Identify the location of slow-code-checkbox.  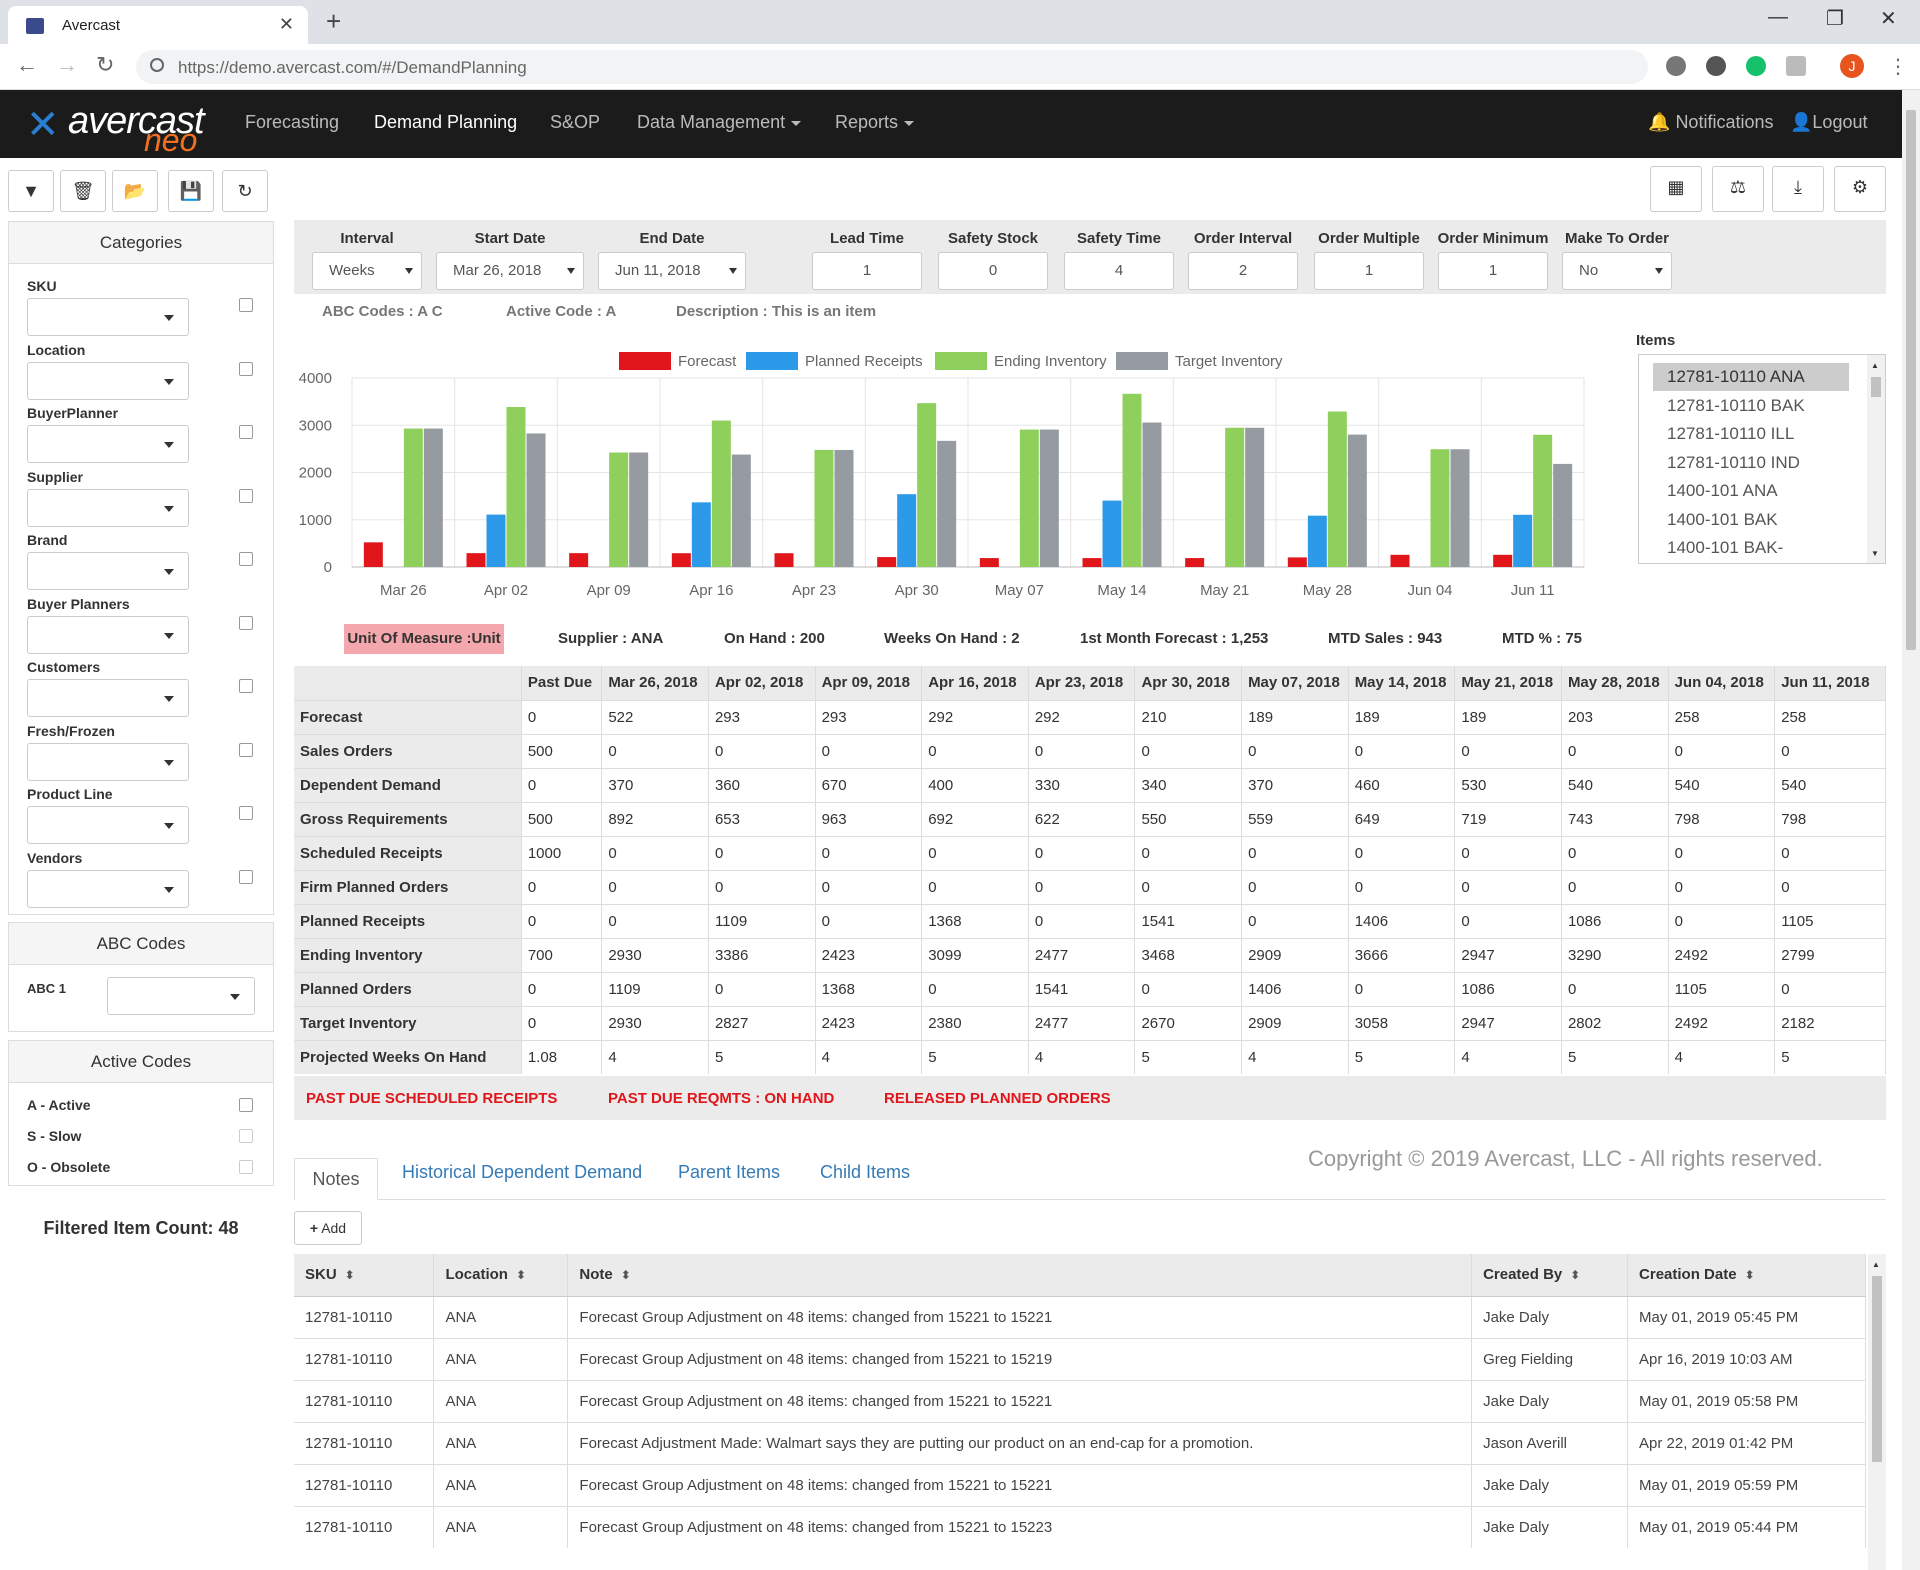
(246, 1136).